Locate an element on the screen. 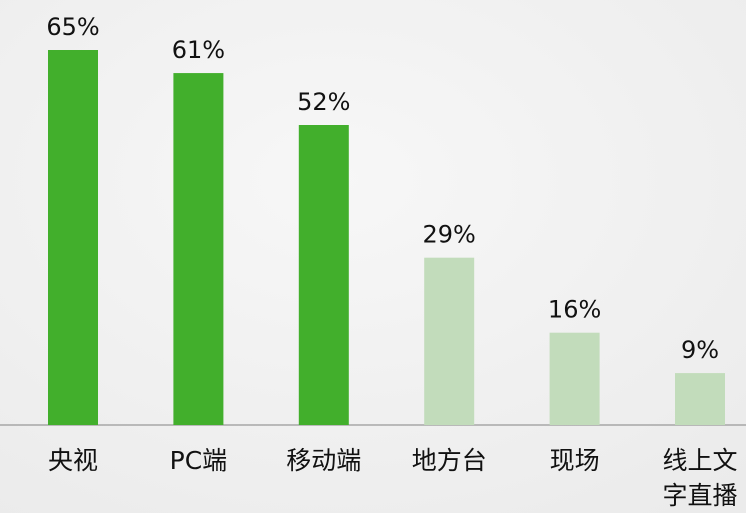  x-tick-label: 线上文字直播 is located at coordinates (699, 478).